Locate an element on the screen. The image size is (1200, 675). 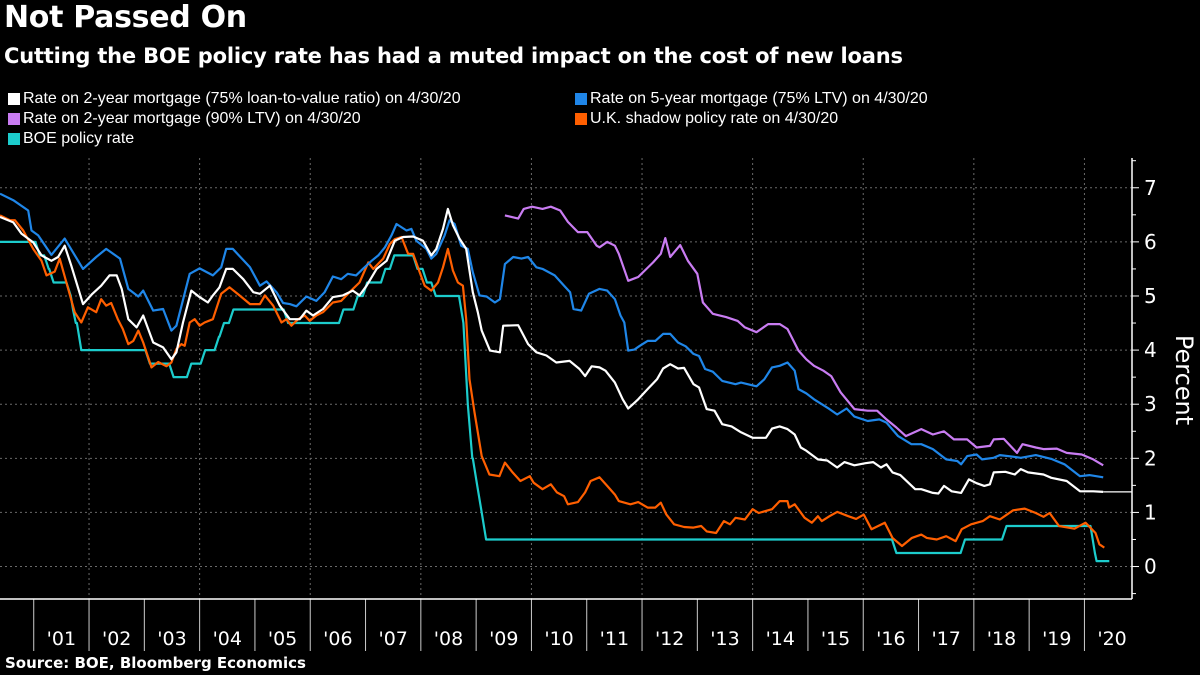
x-tick-label: '17 is located at coordinates (945, 639).